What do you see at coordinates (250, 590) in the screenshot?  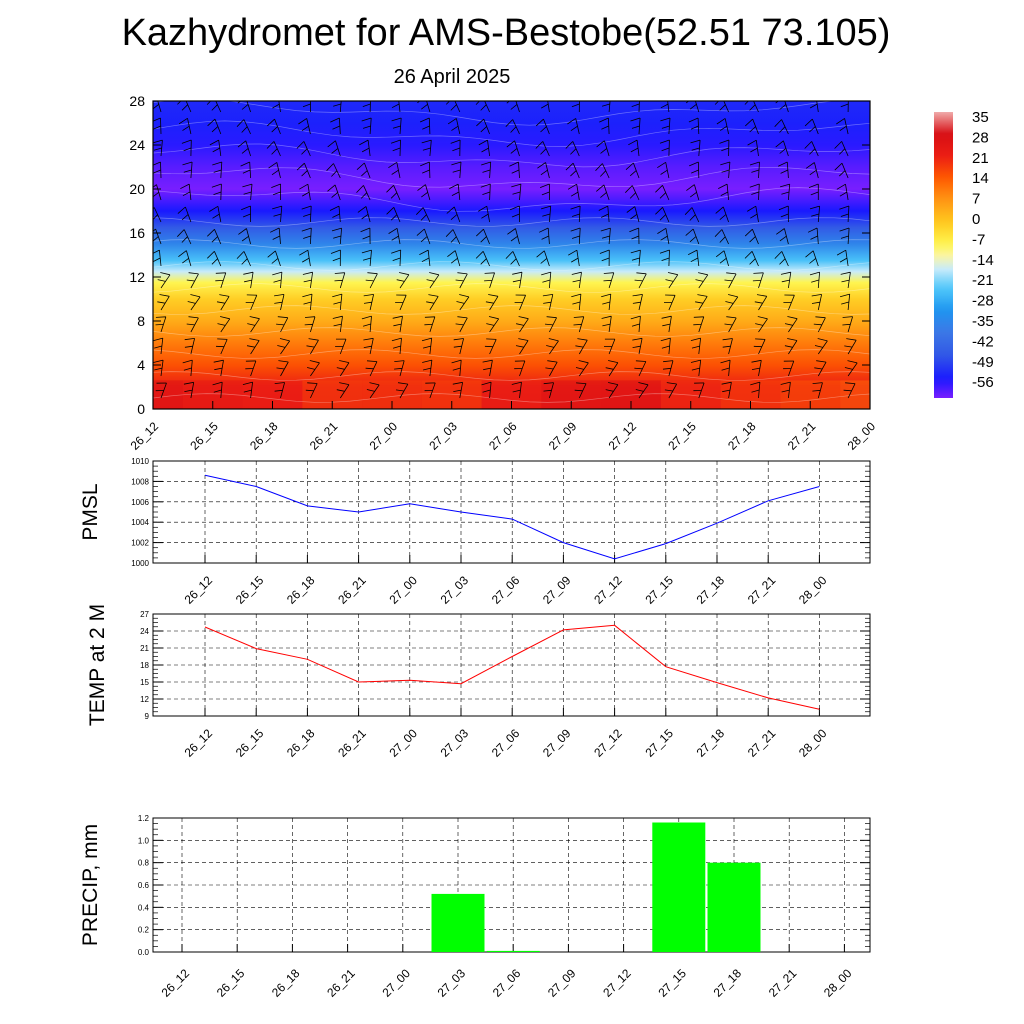 I see `x-tick-label: 26_15` at bounding box center [250, 590].